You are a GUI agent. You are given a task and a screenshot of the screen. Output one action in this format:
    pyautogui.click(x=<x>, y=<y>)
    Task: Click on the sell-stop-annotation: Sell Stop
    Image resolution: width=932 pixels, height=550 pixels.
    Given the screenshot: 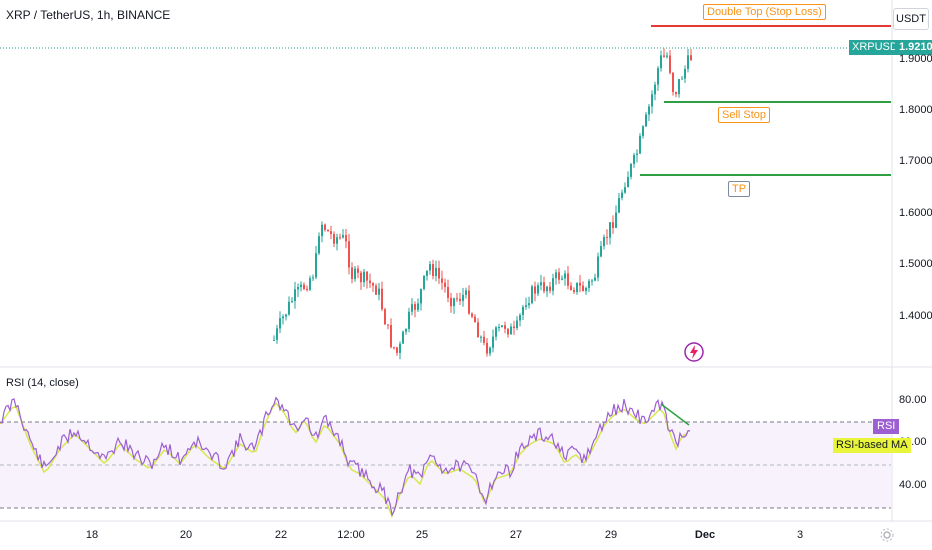 What is the action you would take?
    pyautogui.click(x=744, y=115)
    